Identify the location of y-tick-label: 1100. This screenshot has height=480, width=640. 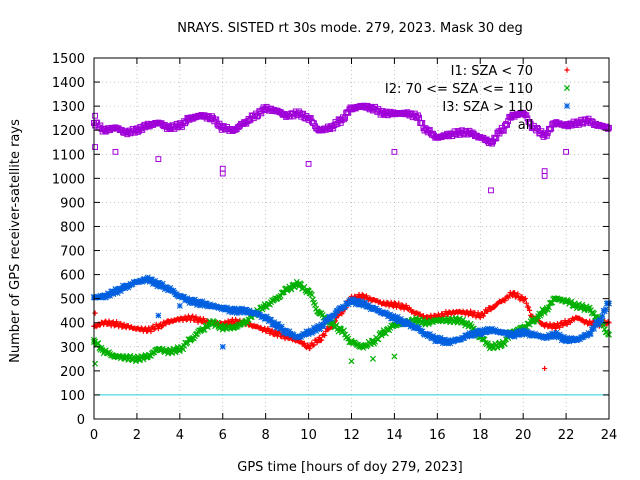
(68, 155).